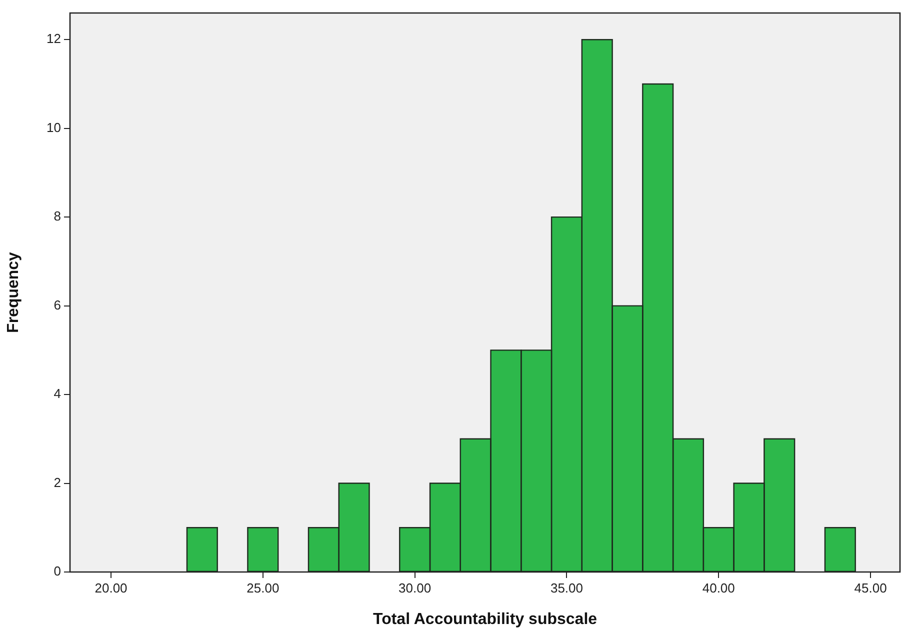 Image resolution: width=908 pixels, height=633 pixels. What do you see at coordinates (485, 619) in the screenshot?
I see `x-axis-title: Total Accountability subscale` at bounding box center [485, 619].